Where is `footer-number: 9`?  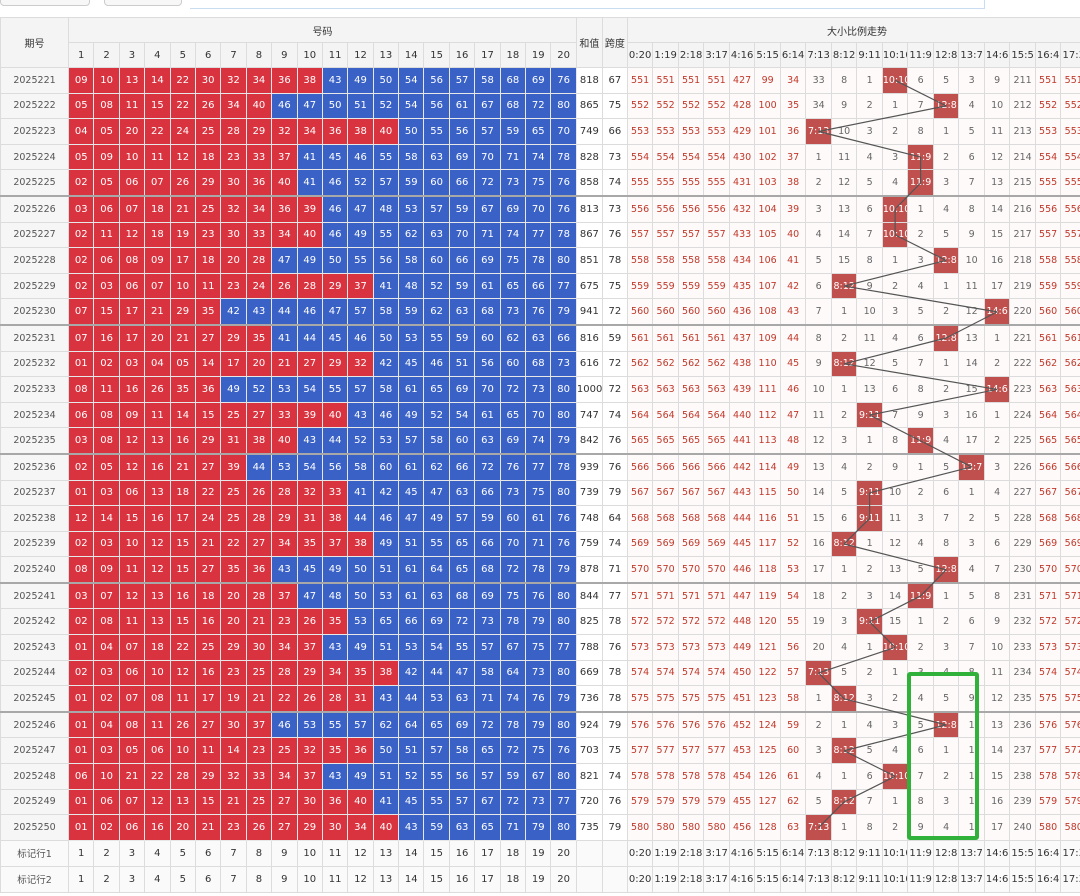 footer-number: 9 is located at coordinates (284, 879).